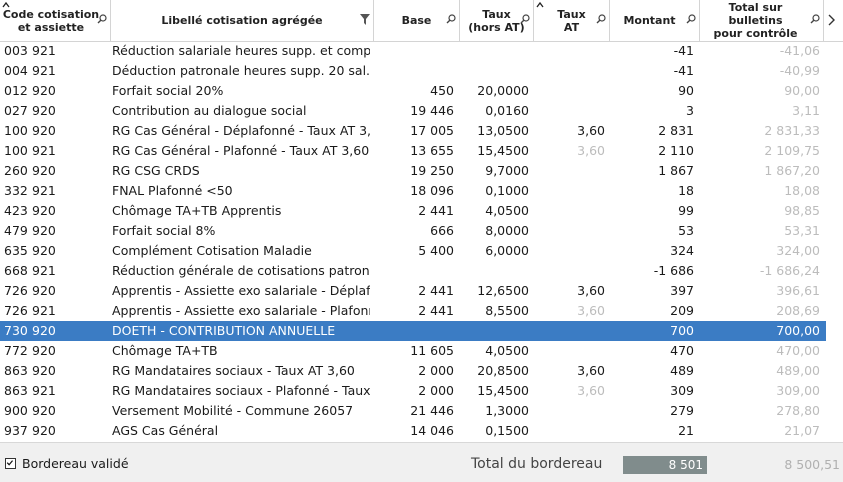  Describe the element at coordinates (507, 430) in the screenshot. I see `taux-cell: 0,1500` at that location.